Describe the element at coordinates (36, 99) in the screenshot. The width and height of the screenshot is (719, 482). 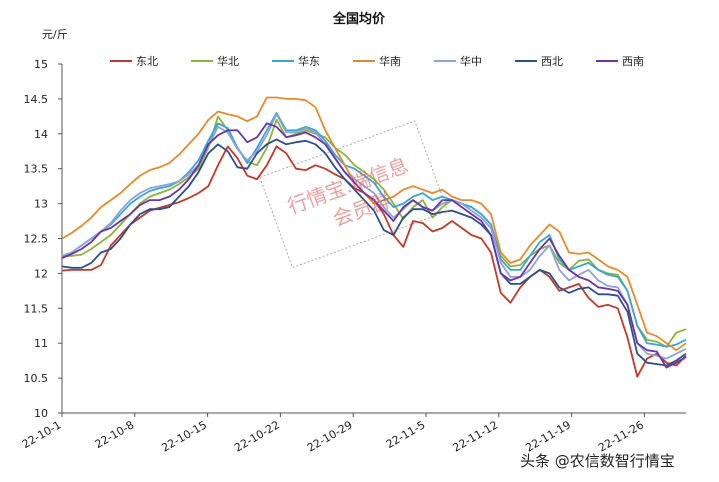
I see `y-tick-label: 14.5` at that location.